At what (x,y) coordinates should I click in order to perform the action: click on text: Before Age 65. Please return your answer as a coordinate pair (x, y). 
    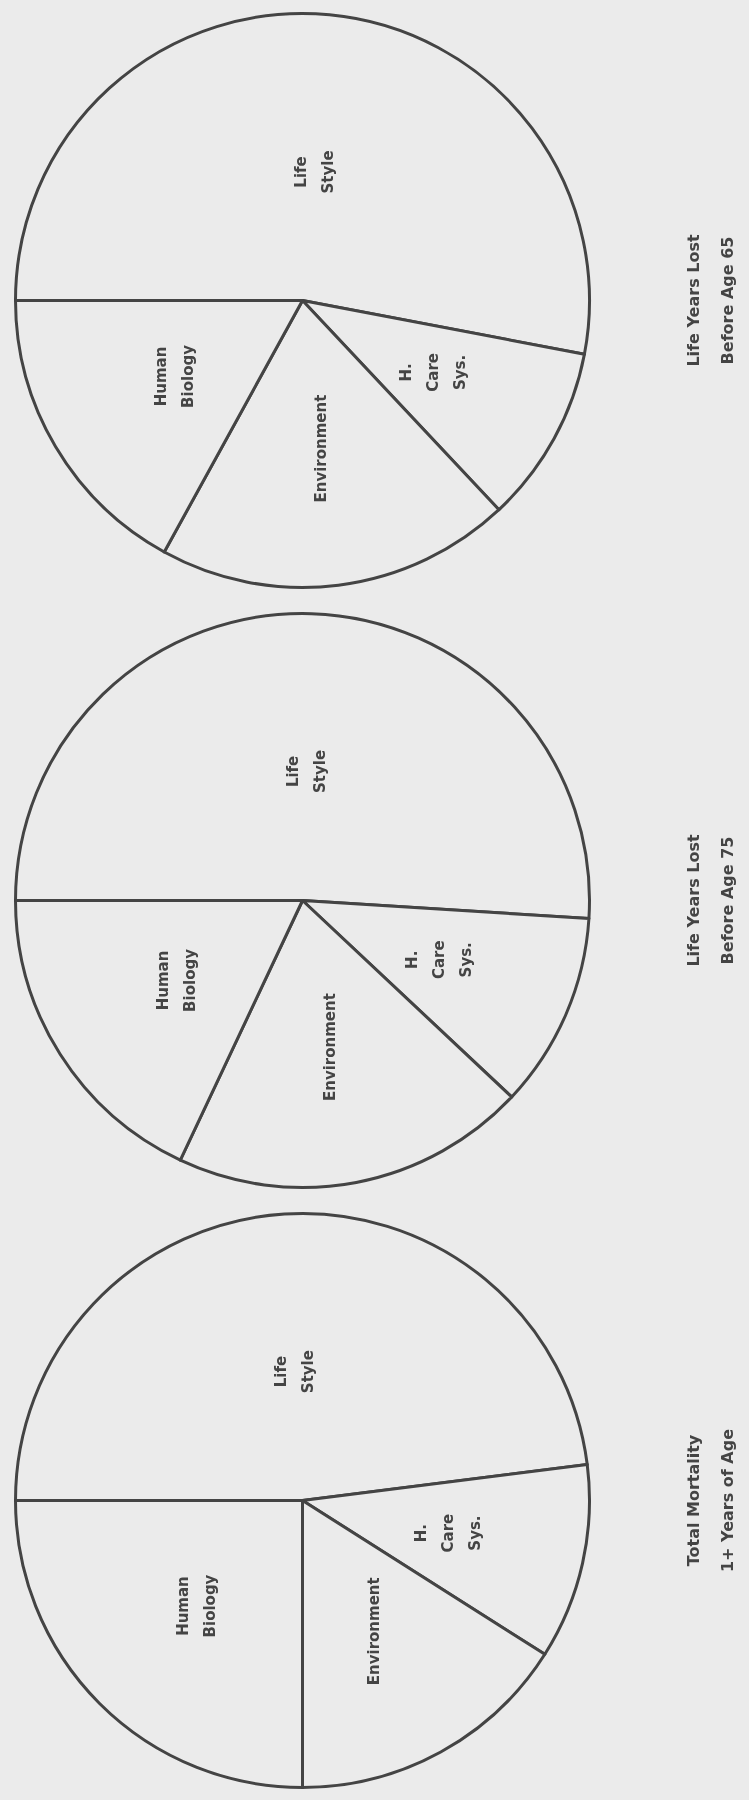
    Looking at the image, I should click on (727, 300).